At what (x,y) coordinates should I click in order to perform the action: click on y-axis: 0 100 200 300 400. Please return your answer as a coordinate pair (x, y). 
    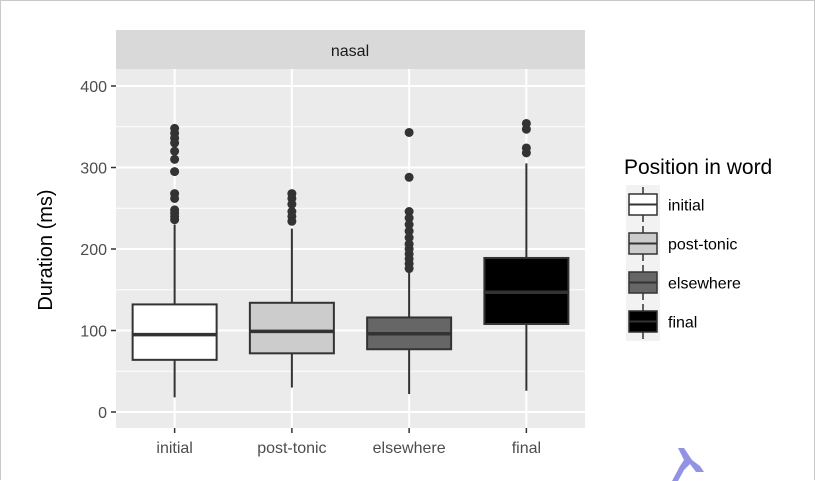
    Looking at the image, I should click on (98, 250).